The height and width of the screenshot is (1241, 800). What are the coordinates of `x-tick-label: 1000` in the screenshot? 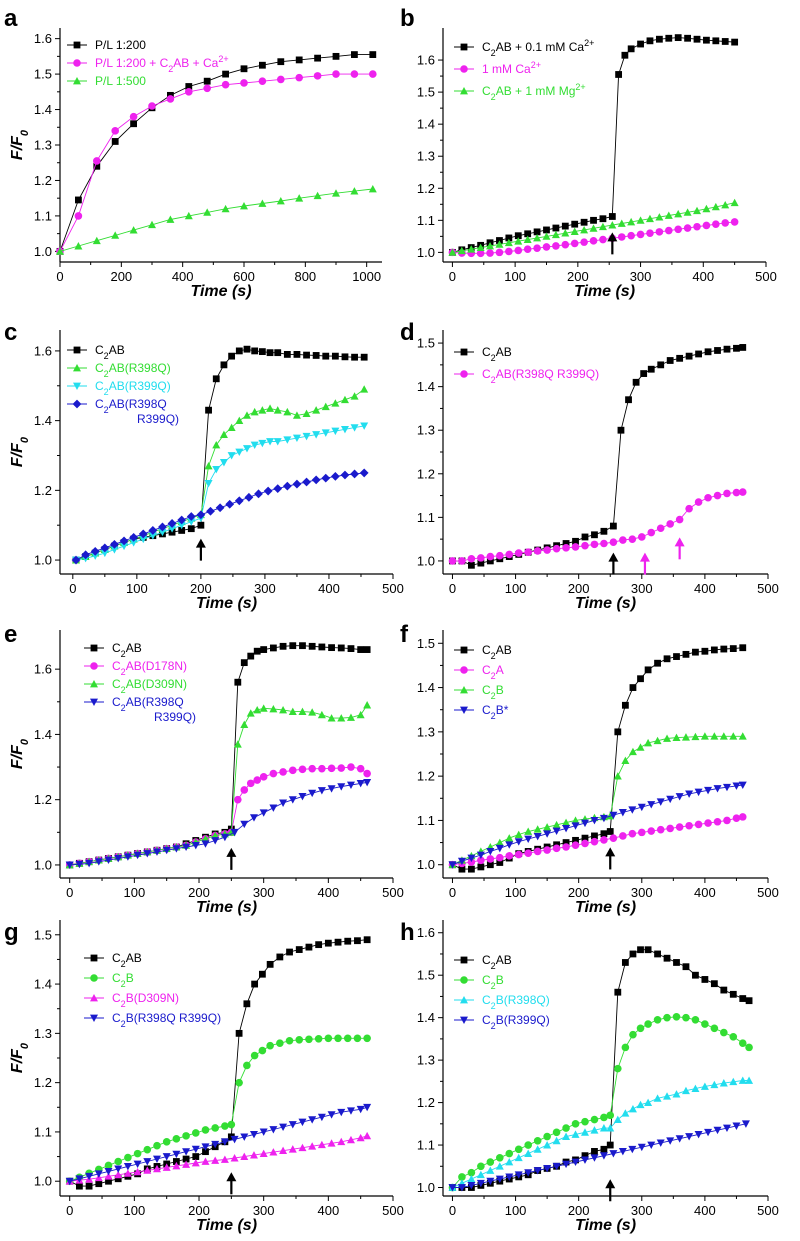 It's located at (366, 276).